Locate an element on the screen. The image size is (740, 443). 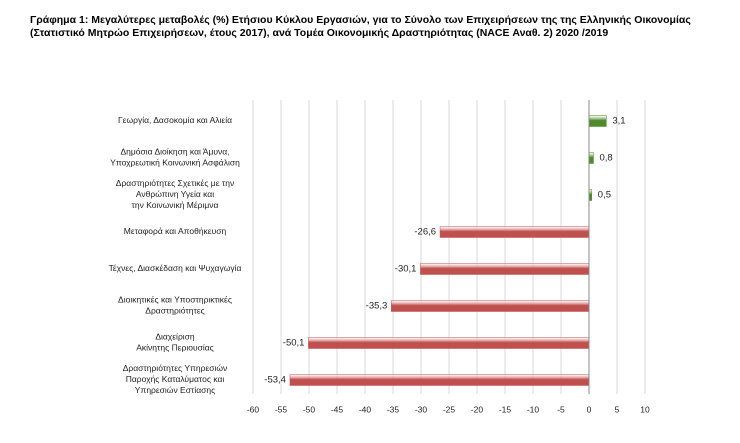
y-tick-label-line: Διοικητικές και Υποστηρικτικές is located at coordinates (175, 300).